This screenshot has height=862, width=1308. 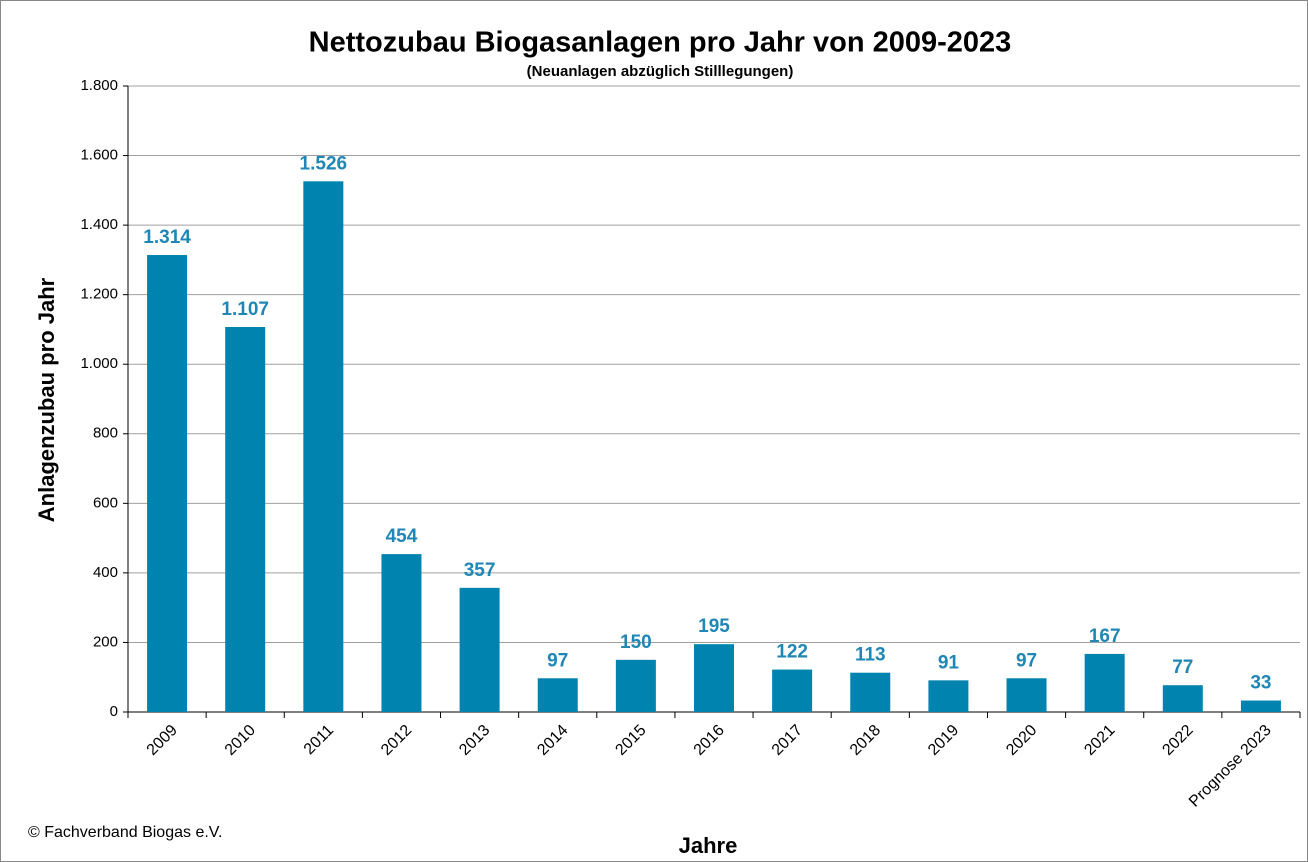 What do you see at coordinates (1260, 683) in the screenshot?
I see `value-label: 33` at bounding box center [1260, 683].